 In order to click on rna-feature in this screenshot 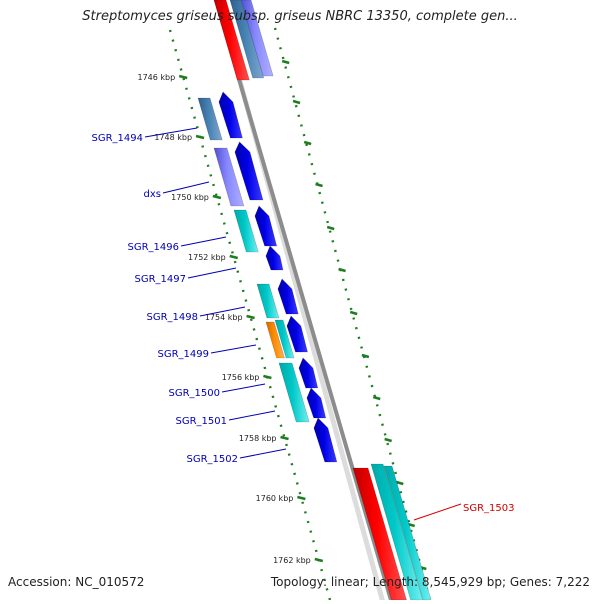, I will do `click(231, 40)`.